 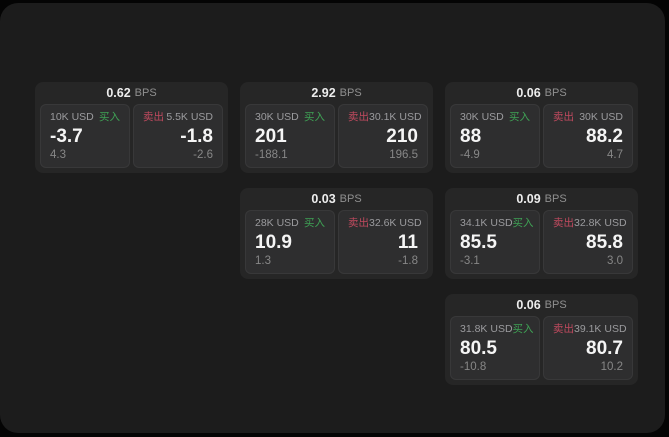 What do you see at coordinates (58, 155) in the screenshot?
I see `buy-sub-value: 4.3` at bounding box center [58, 155].